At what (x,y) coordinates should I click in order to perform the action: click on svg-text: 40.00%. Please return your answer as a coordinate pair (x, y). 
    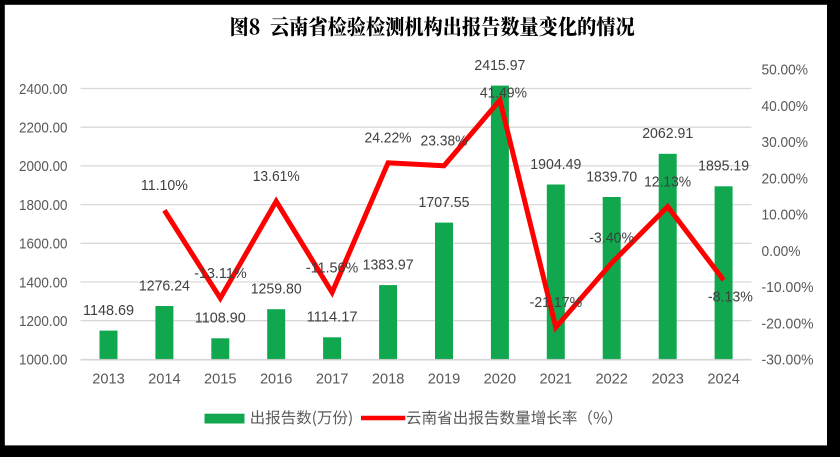
    Looking at the image, I should click on (785, 107).